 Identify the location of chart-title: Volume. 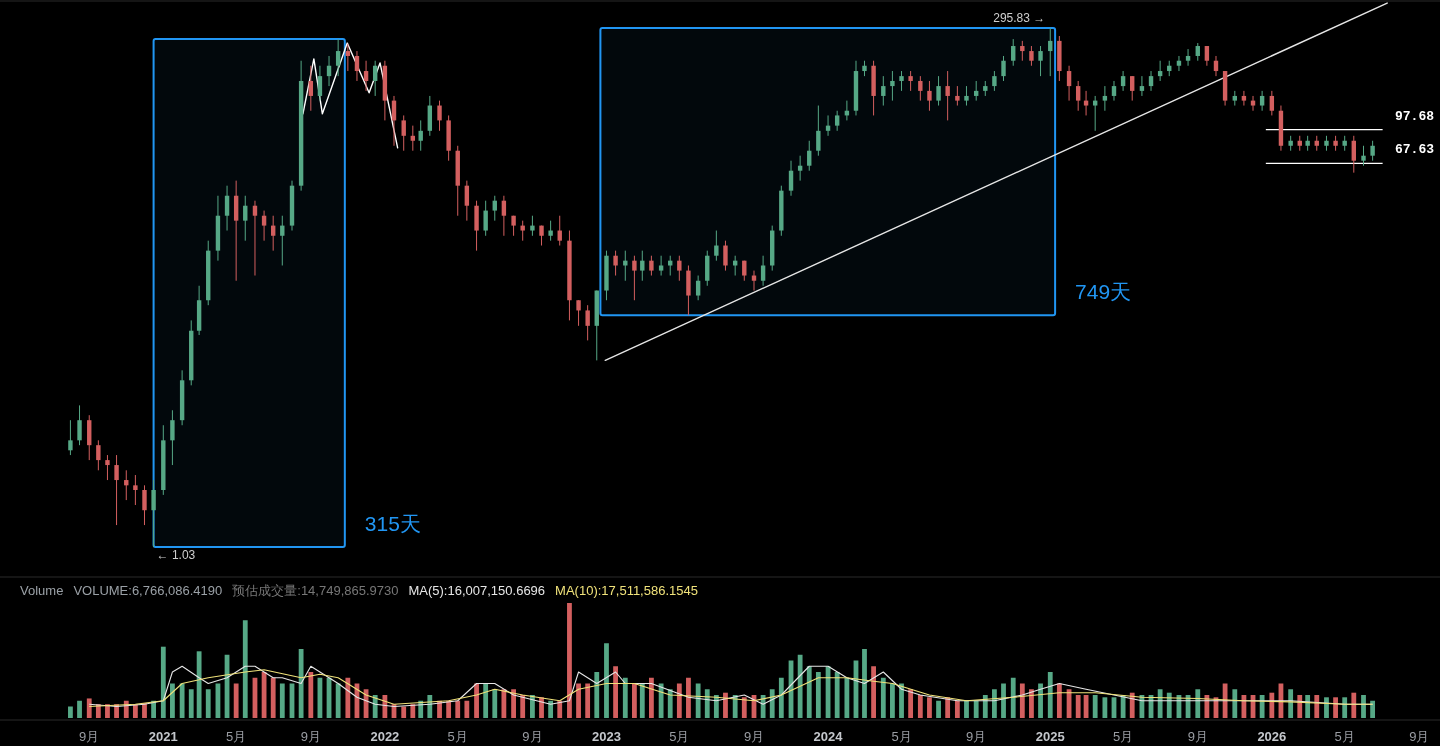
(42, 590).